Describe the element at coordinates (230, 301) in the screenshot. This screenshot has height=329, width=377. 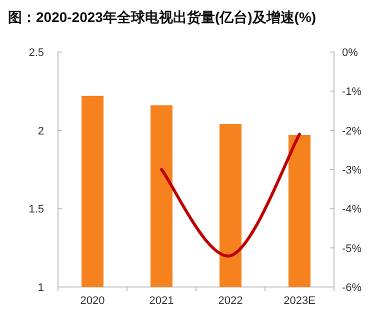
I see `x-tick-label: 2022` at that location.